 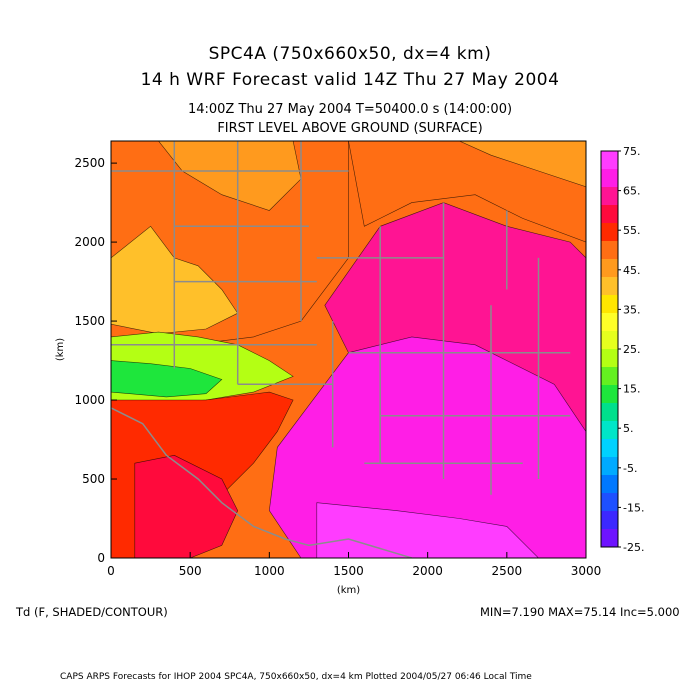 I want to click on region-gulf-coast-humid, so click(x=427, y=530).